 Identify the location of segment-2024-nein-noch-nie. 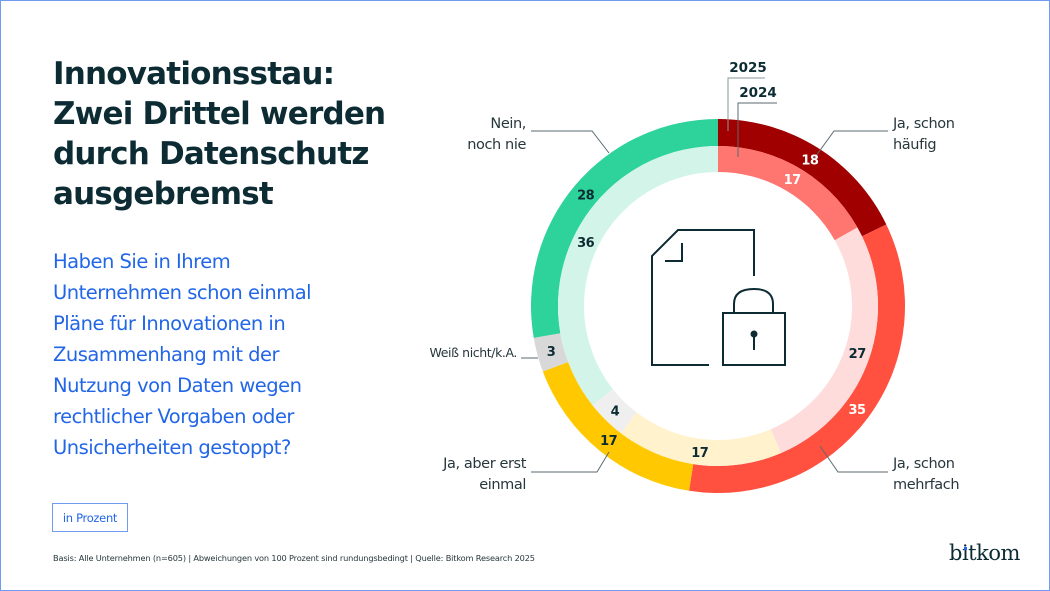
(637, 276).